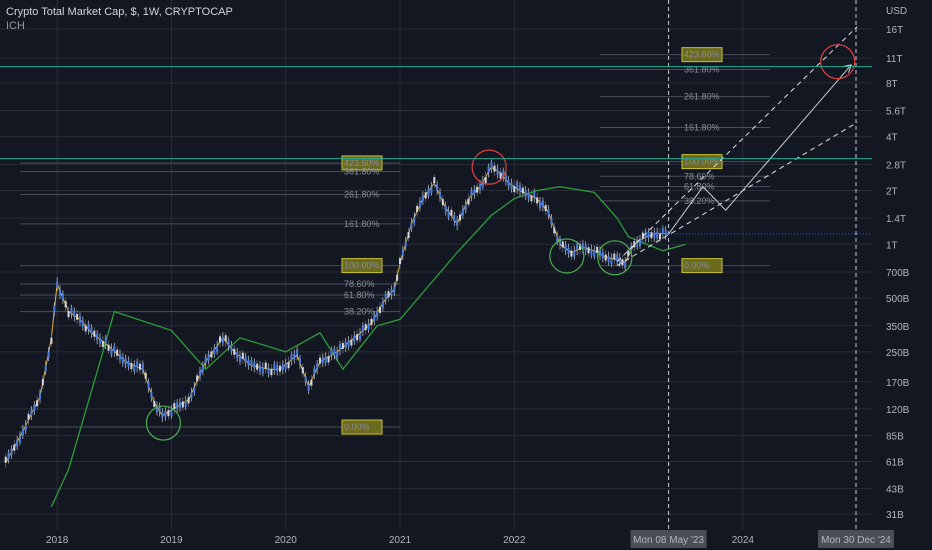 This screenshot has height=550, width=932. I want to click on fib-right-label: 78.60%, so click(699, 176).